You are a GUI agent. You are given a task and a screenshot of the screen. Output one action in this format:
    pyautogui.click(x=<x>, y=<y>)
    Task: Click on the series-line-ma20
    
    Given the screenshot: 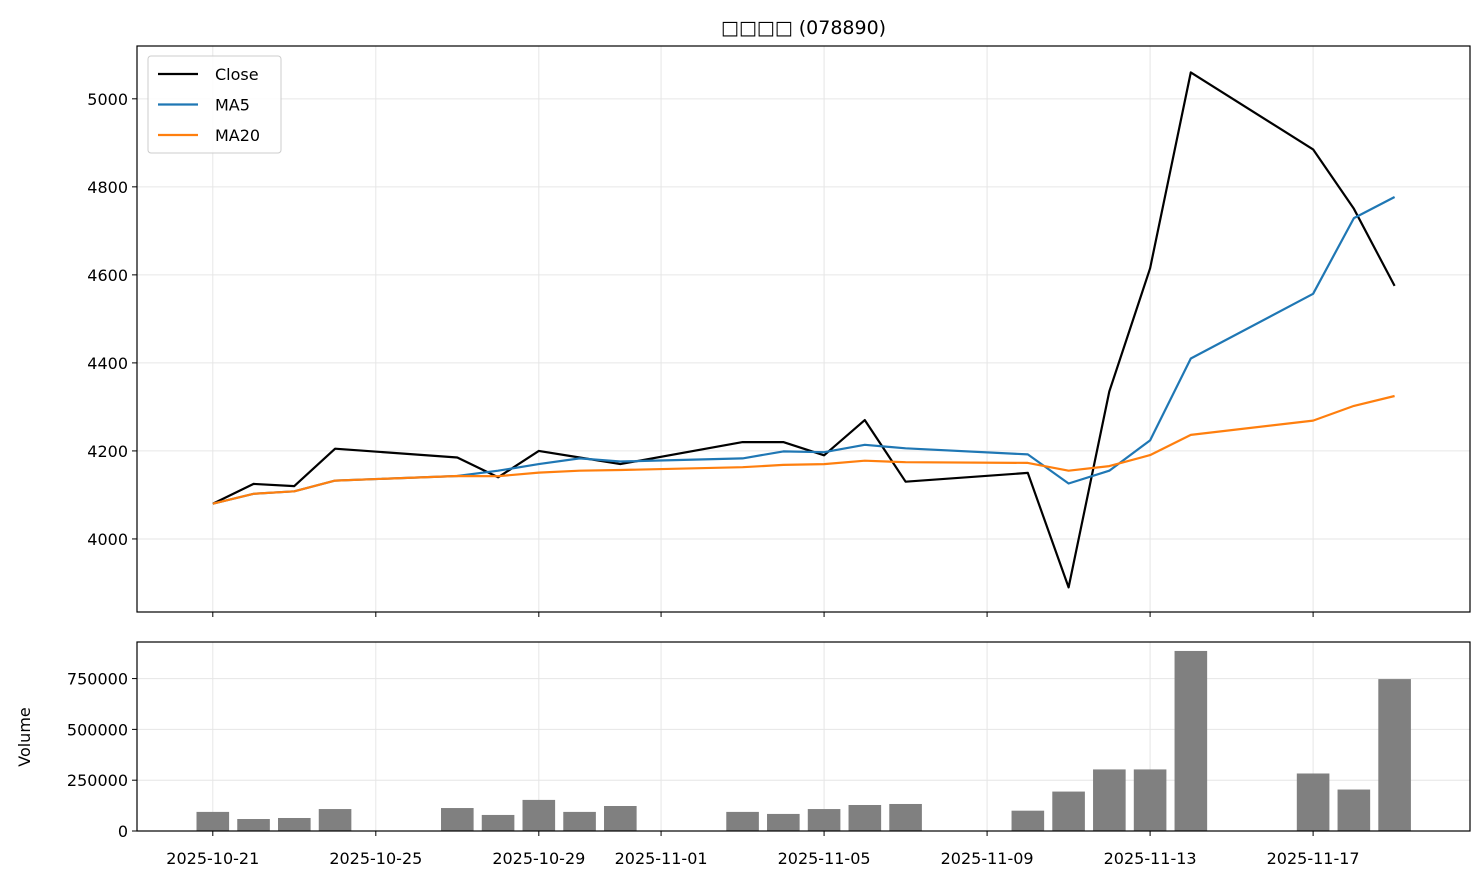 What is the action you would take?
    pyautogui.click(x=803, y=449)
    